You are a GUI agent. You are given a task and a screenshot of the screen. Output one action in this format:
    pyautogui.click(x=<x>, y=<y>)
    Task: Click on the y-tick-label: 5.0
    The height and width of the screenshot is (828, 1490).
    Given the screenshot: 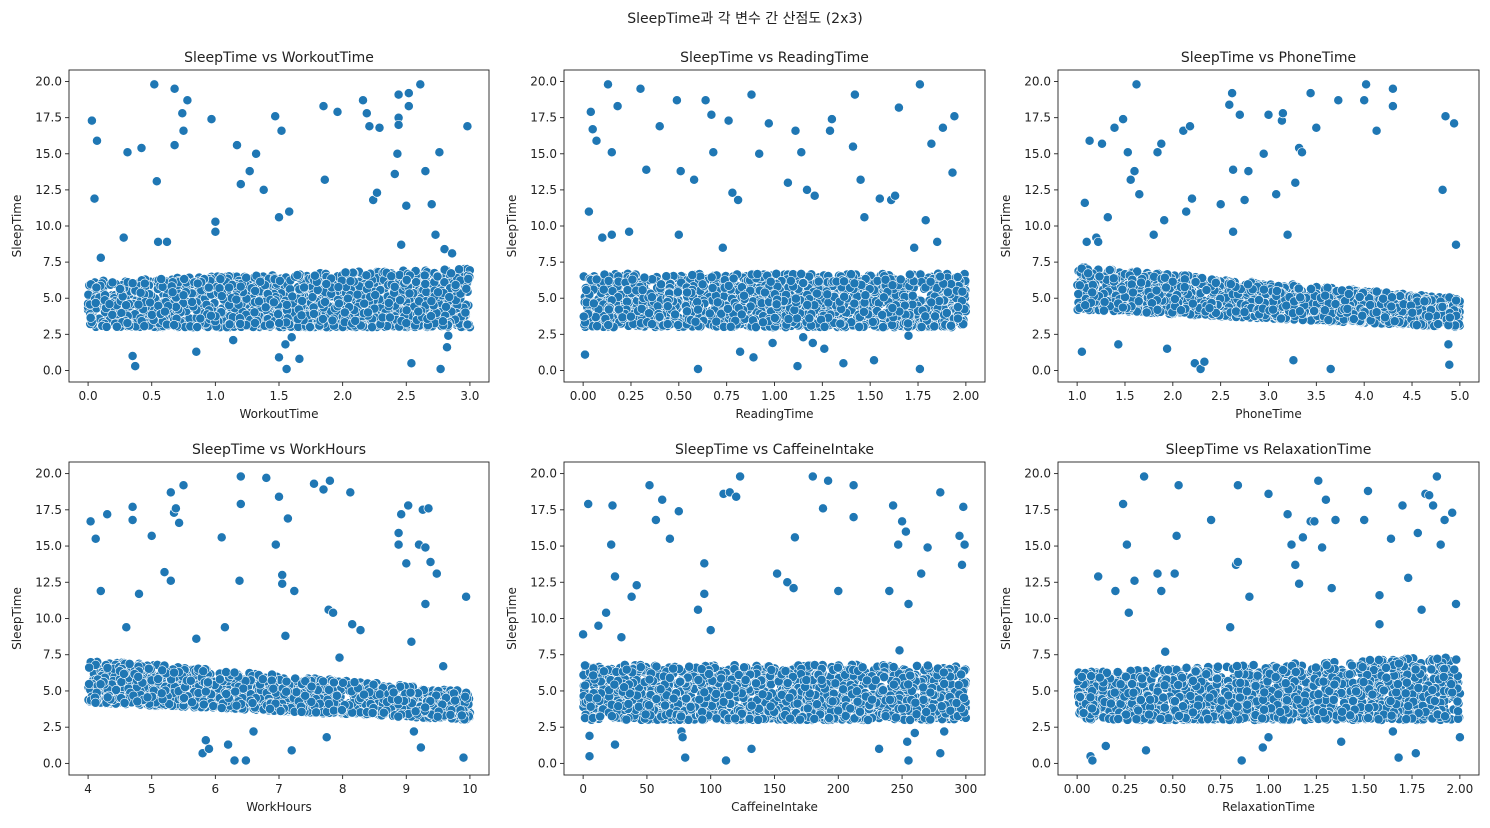 What is the action you would take?
    pyautogui.click(x=547, y=298)
    